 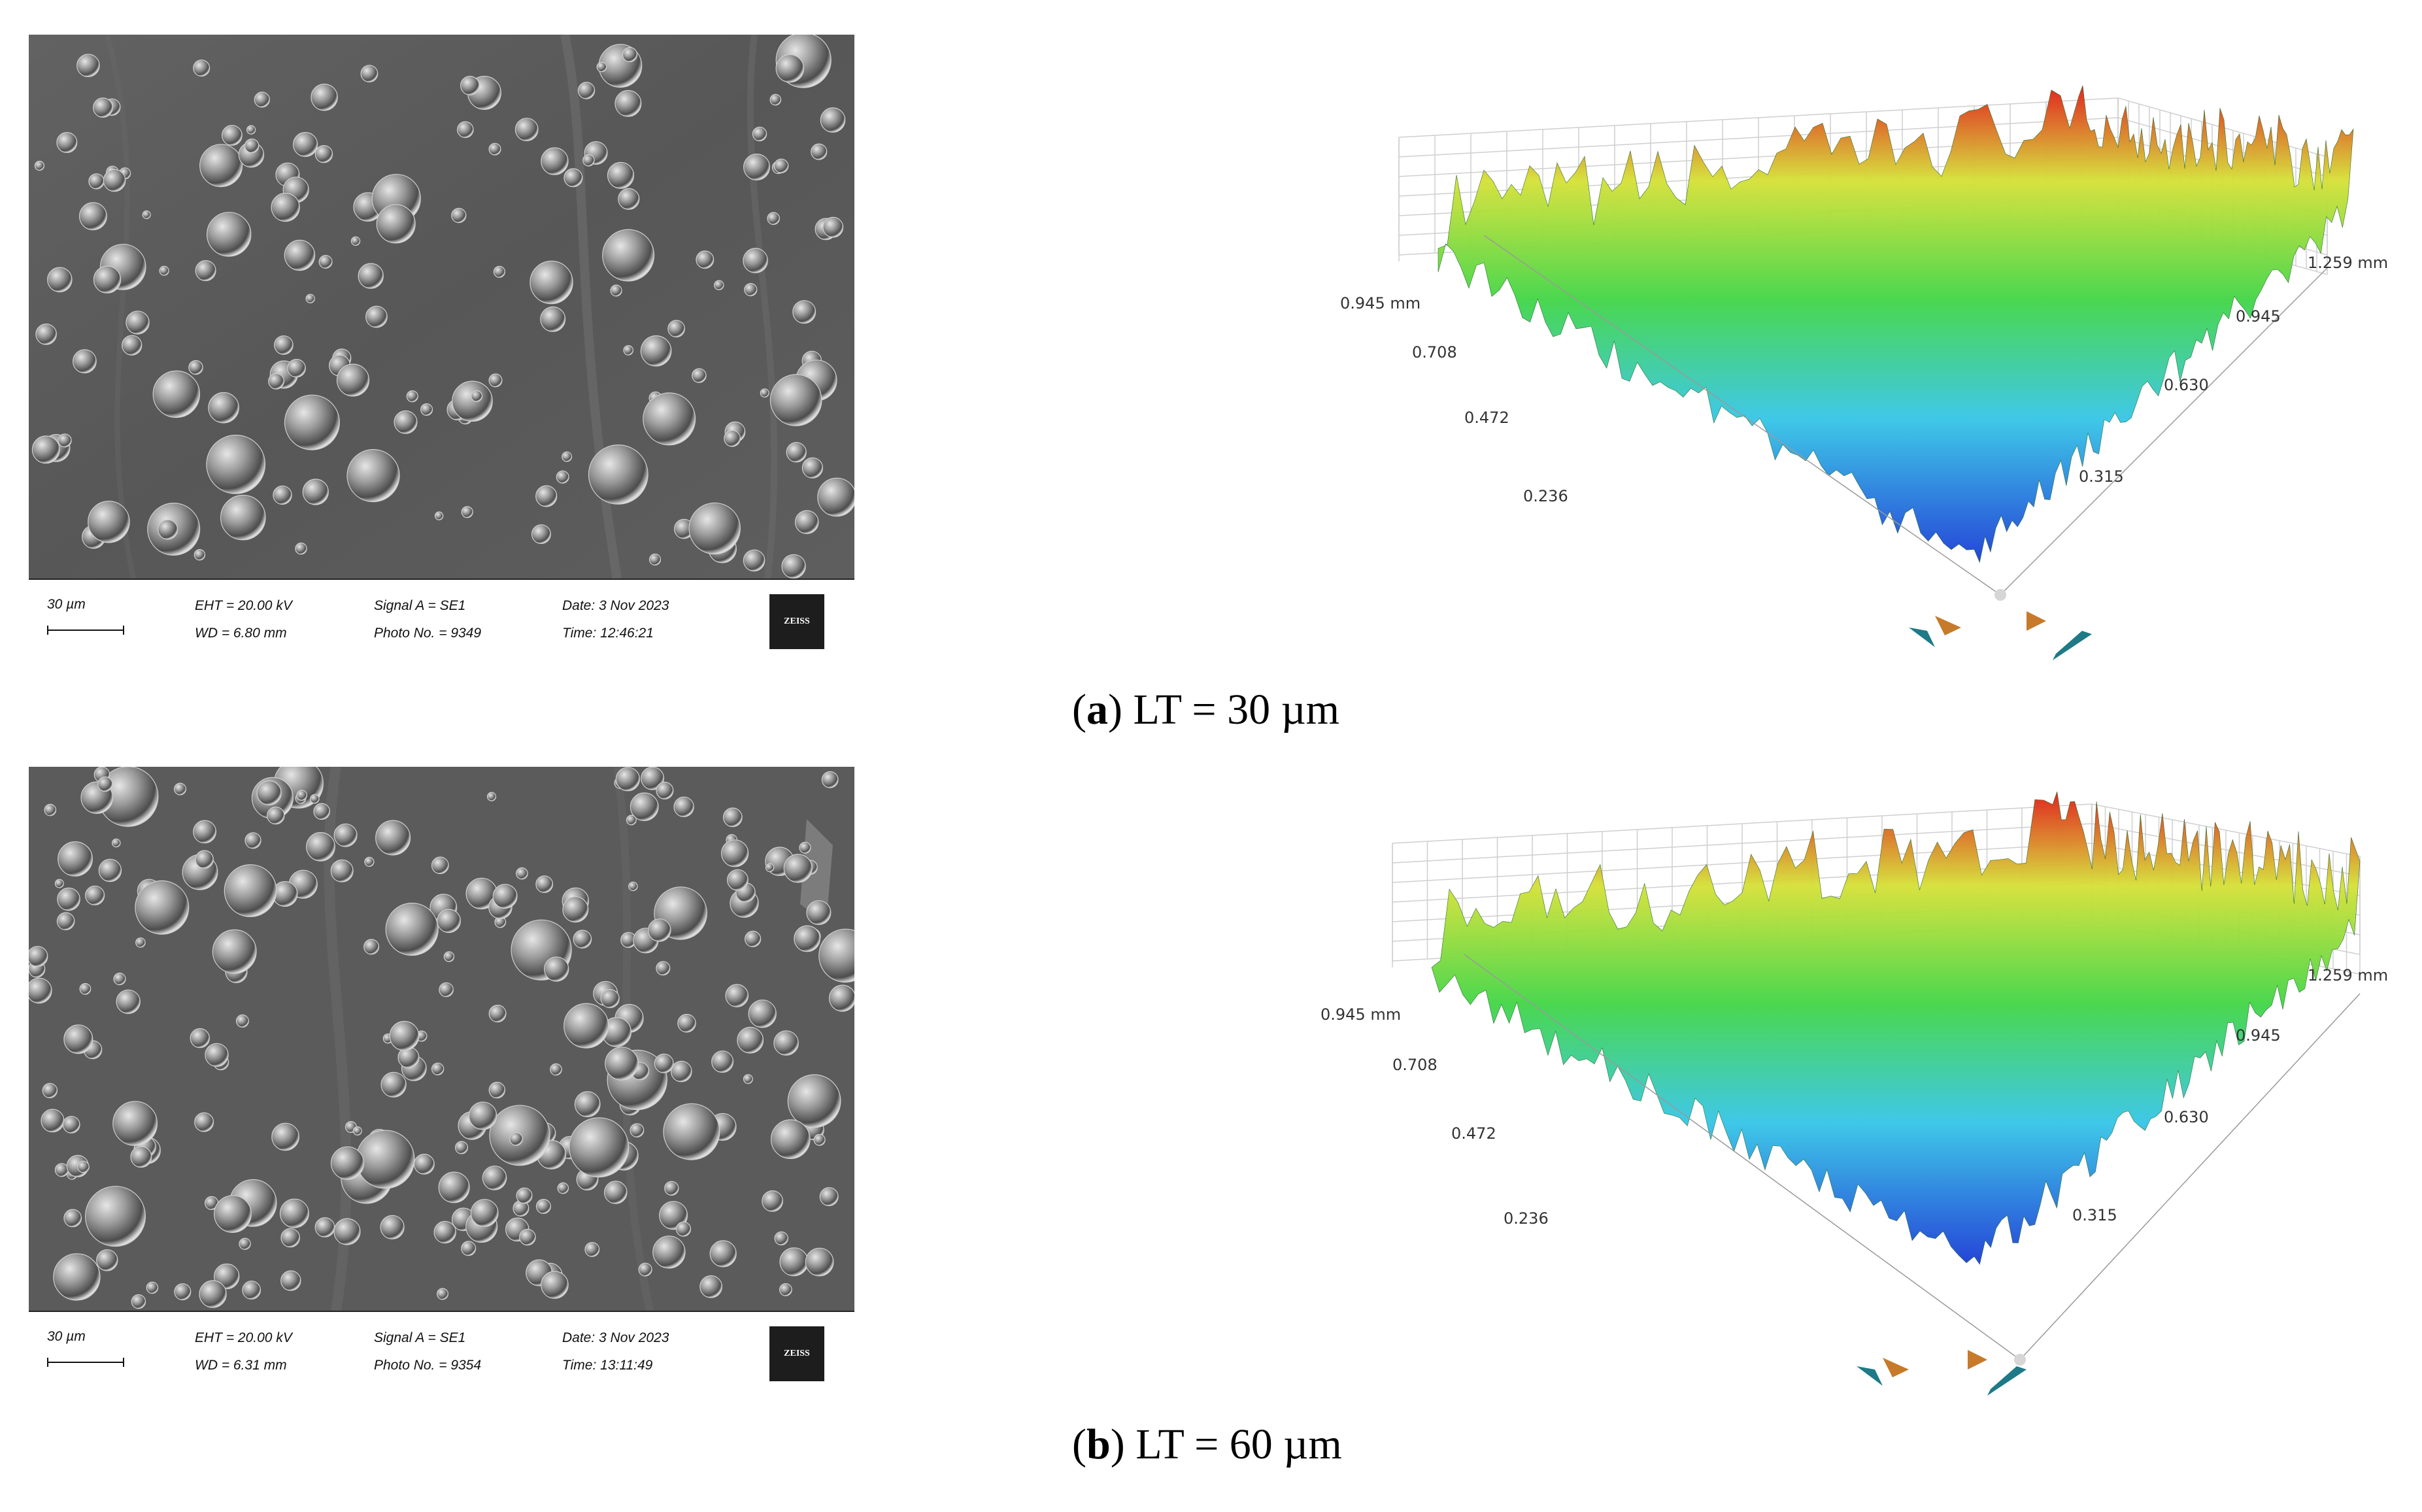 What do you see at coordinates (2186, 385) in the screenshot?
I see `x-tick-2: 0.630` at bounding box center [2186, 385].